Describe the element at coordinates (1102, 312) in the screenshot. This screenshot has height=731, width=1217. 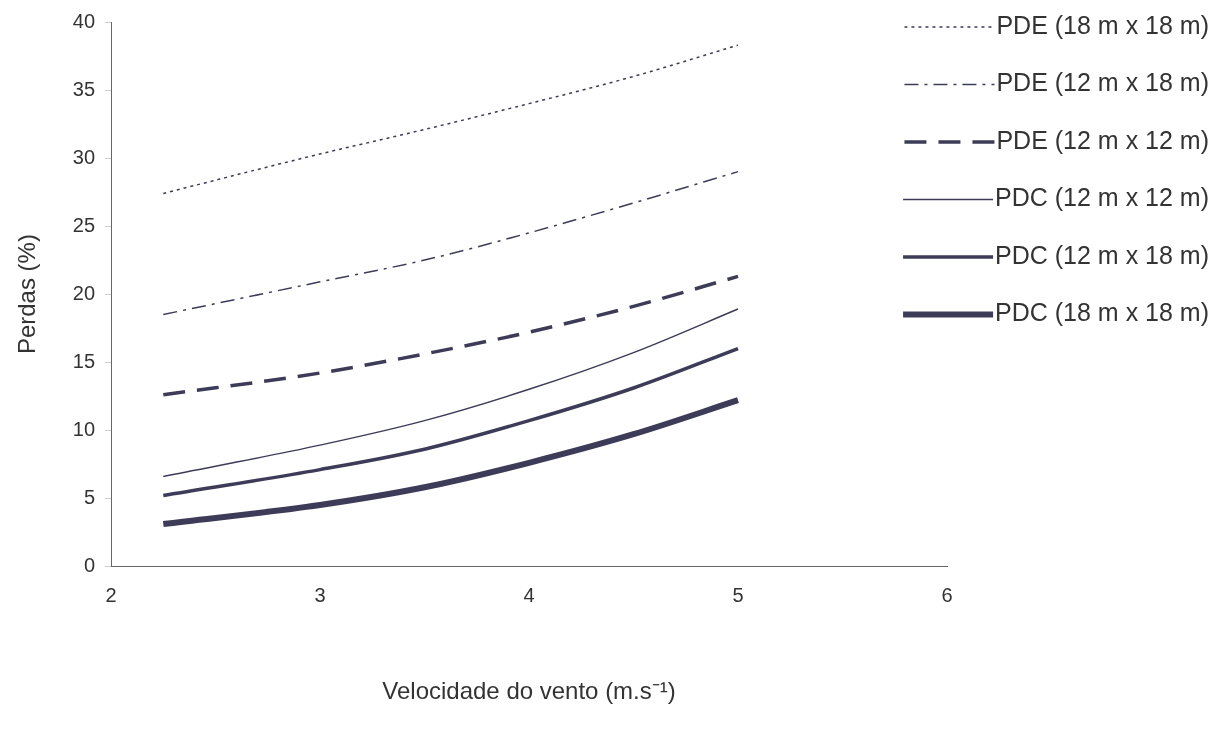
I see `legend-label: PDC (18 m x 18 m)` at that location.